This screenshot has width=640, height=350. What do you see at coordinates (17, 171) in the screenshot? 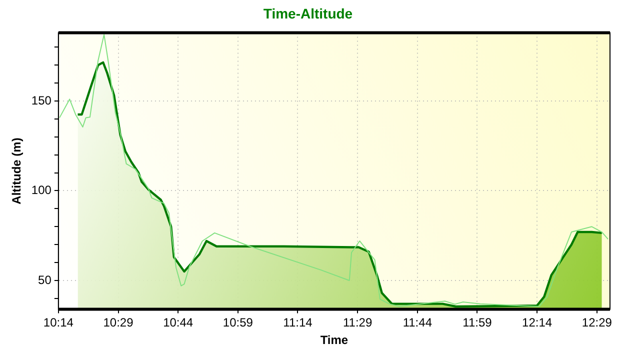
I see `y-axis-title: Altitude (m)` at bounding box center [17, 171].